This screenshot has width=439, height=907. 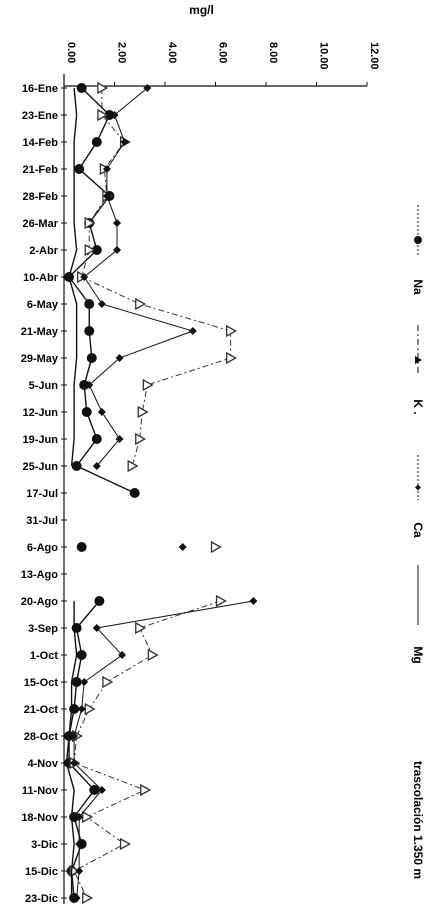 What do you see at coordinates (44, 656) in the screenshot?
I see `category-tick-label: 1-Oct` at bounding box center [44, 656].